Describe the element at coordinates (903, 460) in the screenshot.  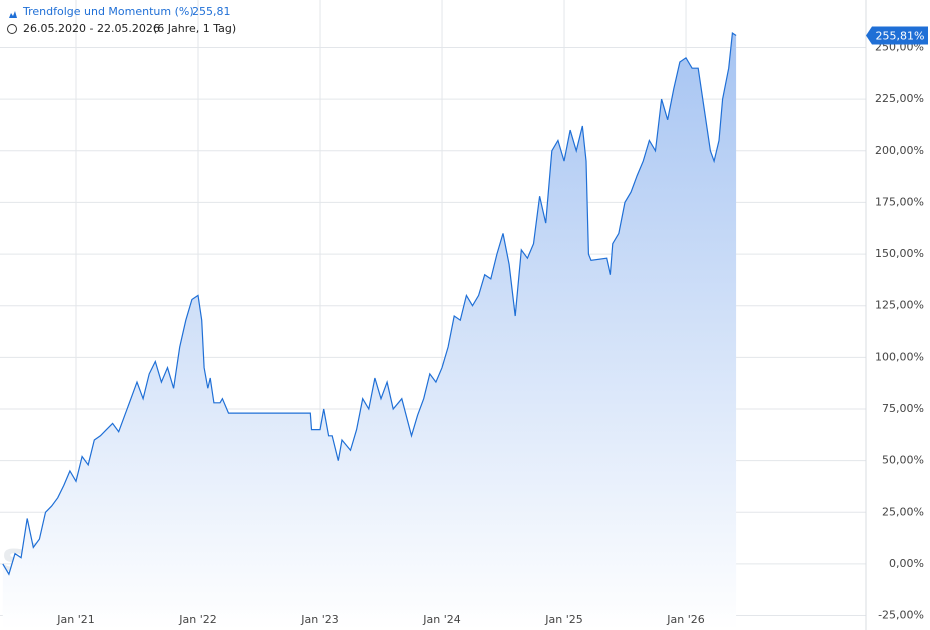
I see `y-tick-label: 50,00%` at that location.